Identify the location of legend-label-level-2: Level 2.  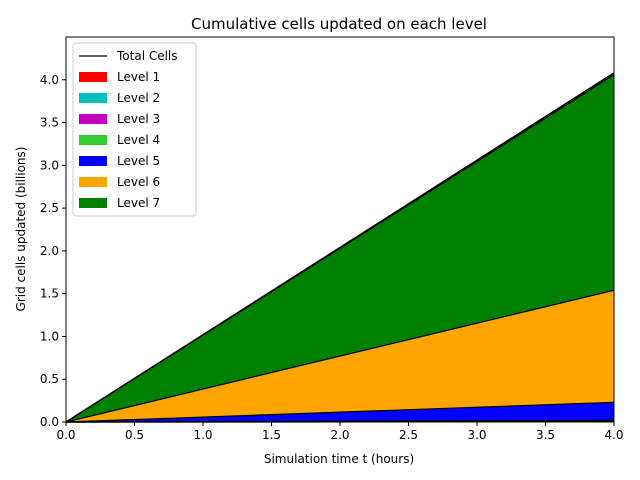
(138, 98).